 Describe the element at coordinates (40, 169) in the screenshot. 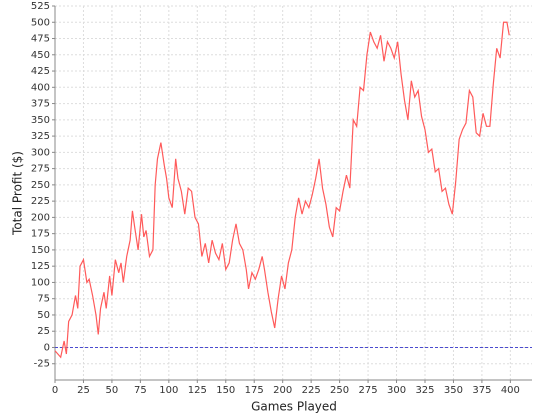

I see `y-tick-label: 275` at that location.